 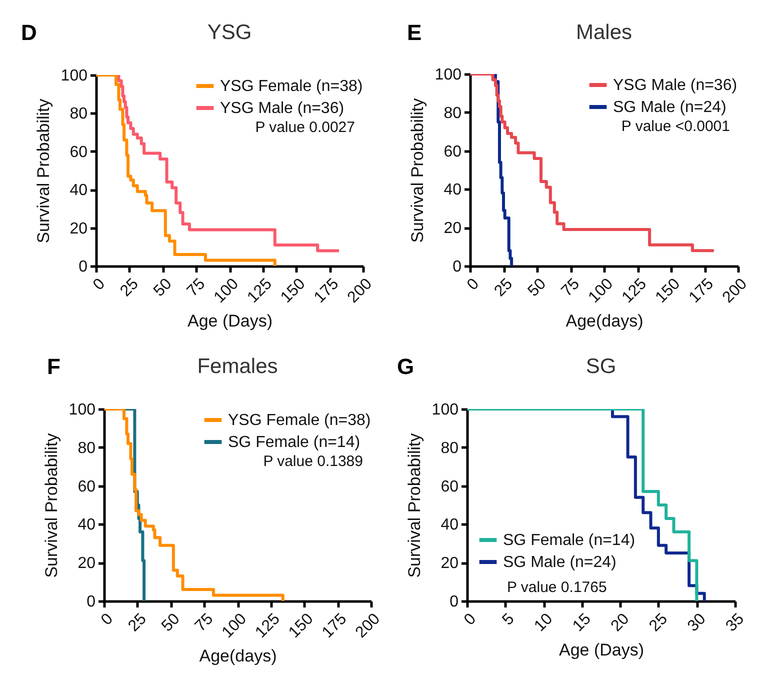 I want to click on annotation: P value 0.1389, so click(x=313, y=461).